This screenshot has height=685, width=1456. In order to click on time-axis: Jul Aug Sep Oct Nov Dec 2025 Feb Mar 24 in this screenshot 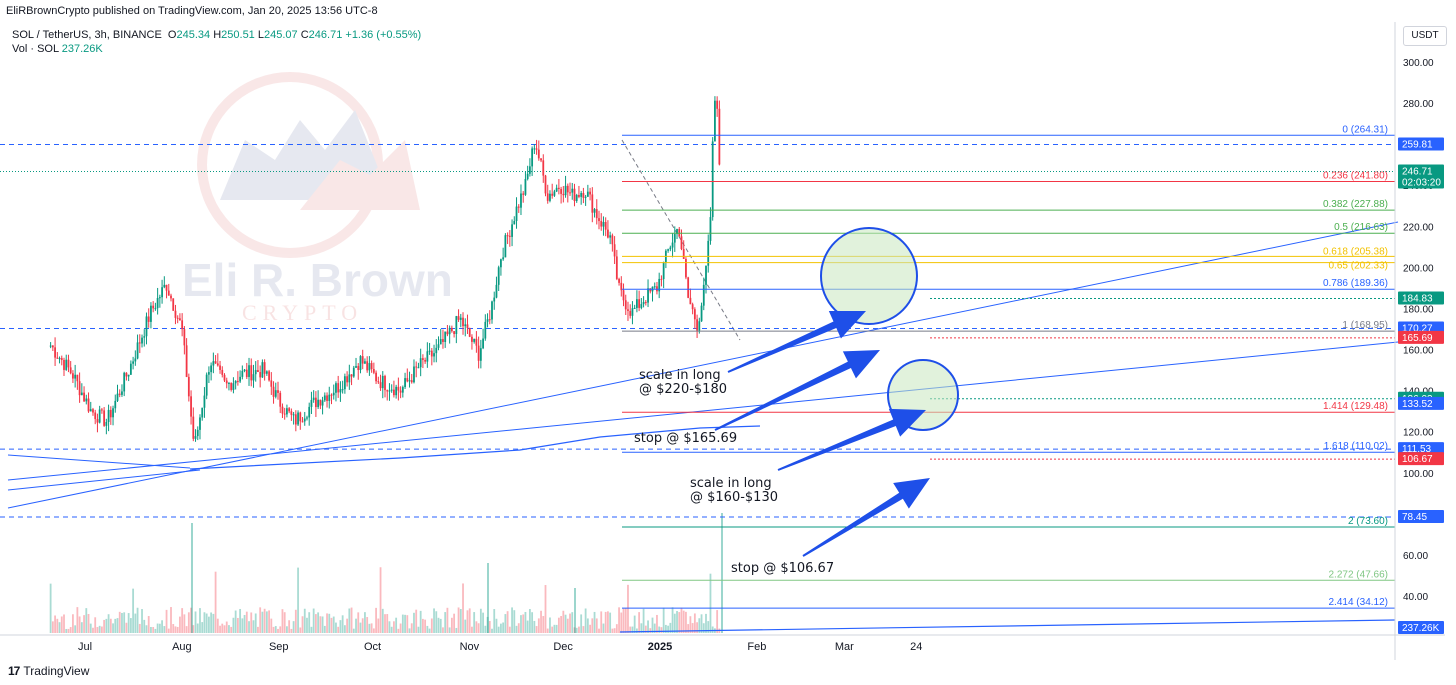, I will do `click(500, 647)`.